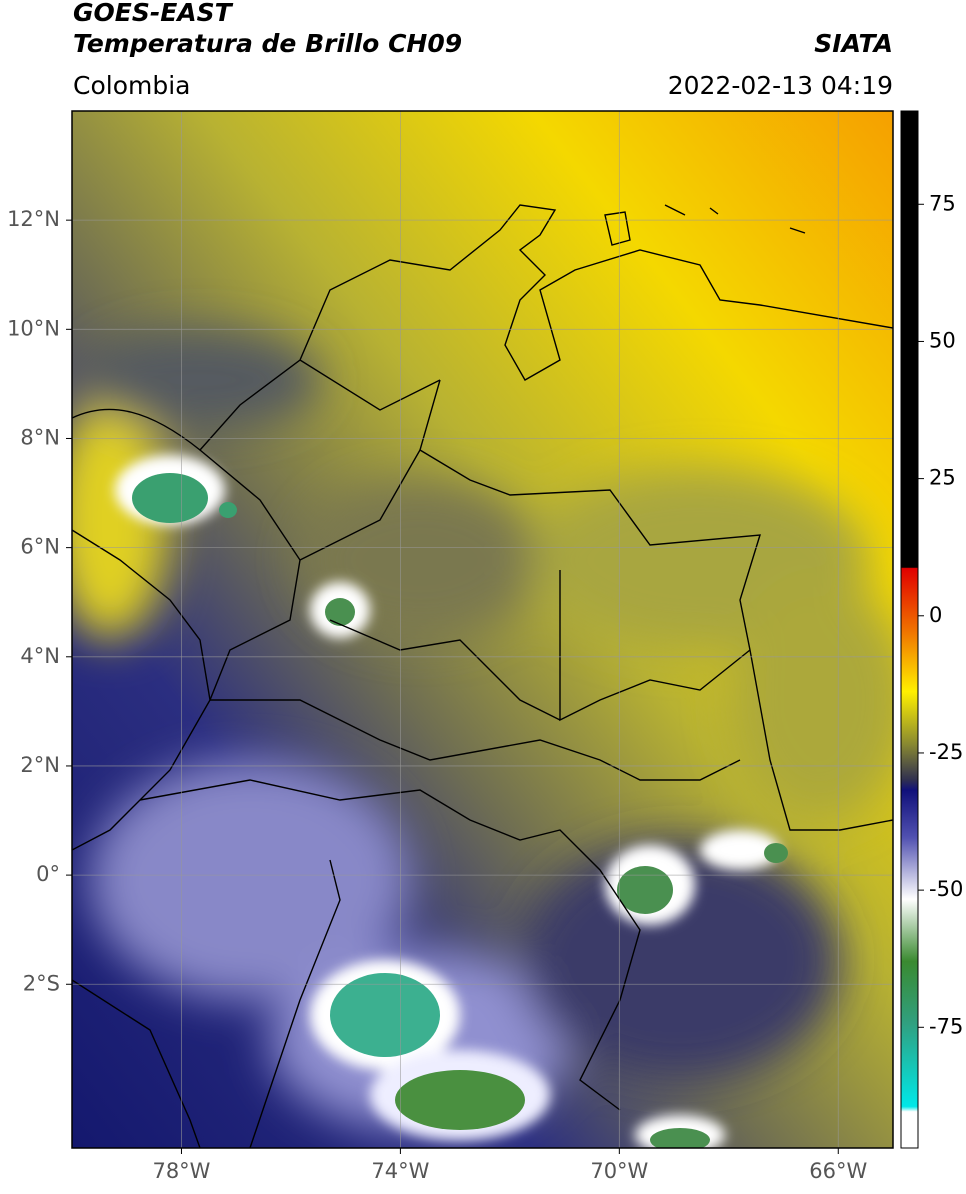 The height and width of the screenshot is (1194, 966). Describe the element at coordinates (33, 219) in the screenshot. I see `y-tick-label: 12°N` at that location.